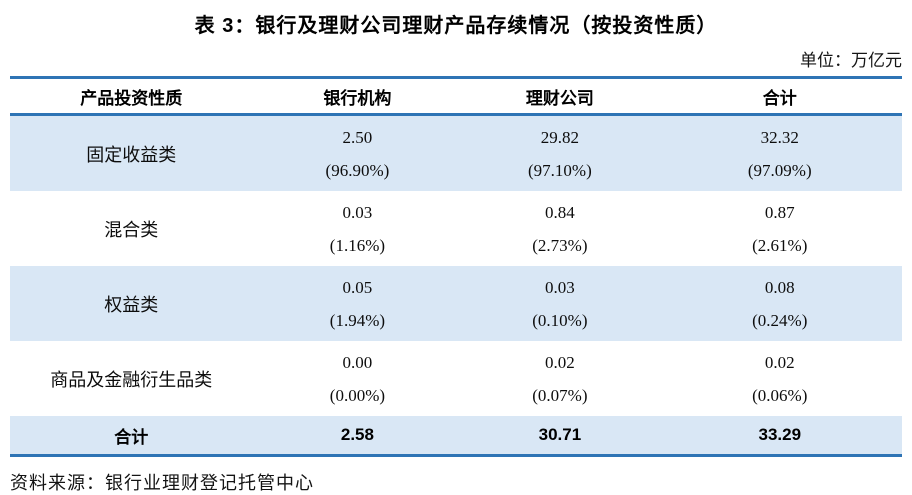 This screenshot has width=912, height=495. I want to click on cell-percent: (0.07%), so click(560, 395).